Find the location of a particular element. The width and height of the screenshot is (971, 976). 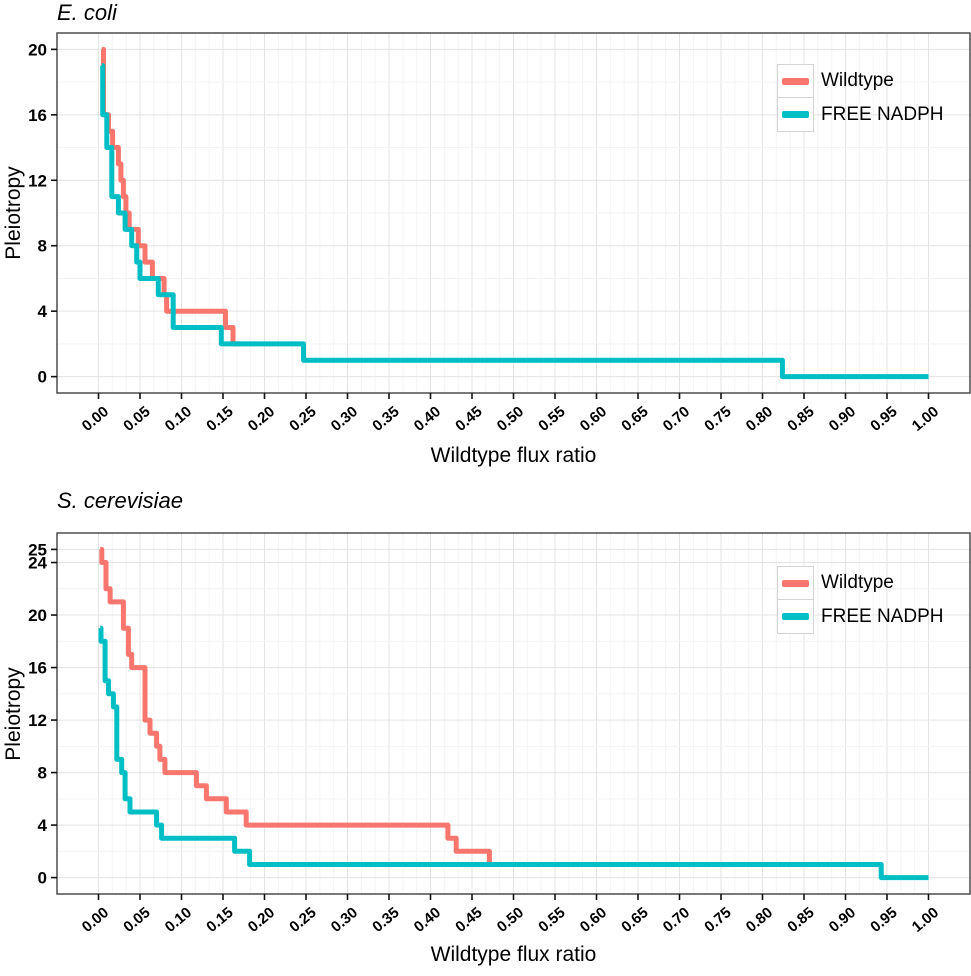

ecoli-legend: Wildtype FREE NADPH is located at coordinates (860, 98).